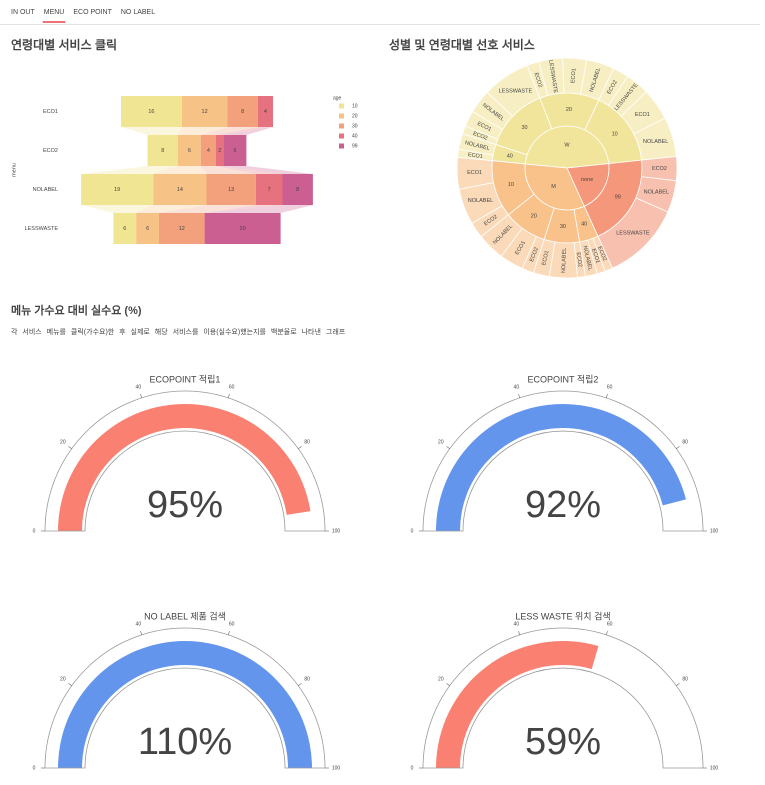 The width and height of the screenshot is (765, 785). What do you see at coordinates (569, 110) in the screenshot?
I see `sunburst-label: 20` at bounding box center [569, 110].